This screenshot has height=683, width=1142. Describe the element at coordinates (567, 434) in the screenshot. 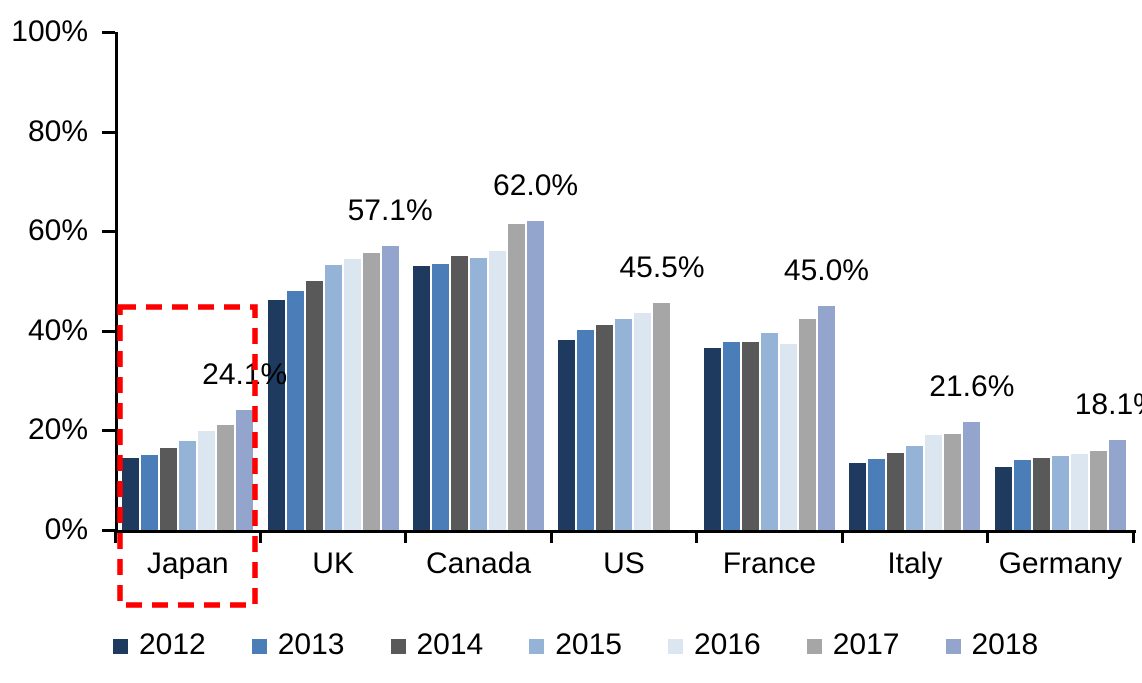

I see `bar-2012-us` at that location.